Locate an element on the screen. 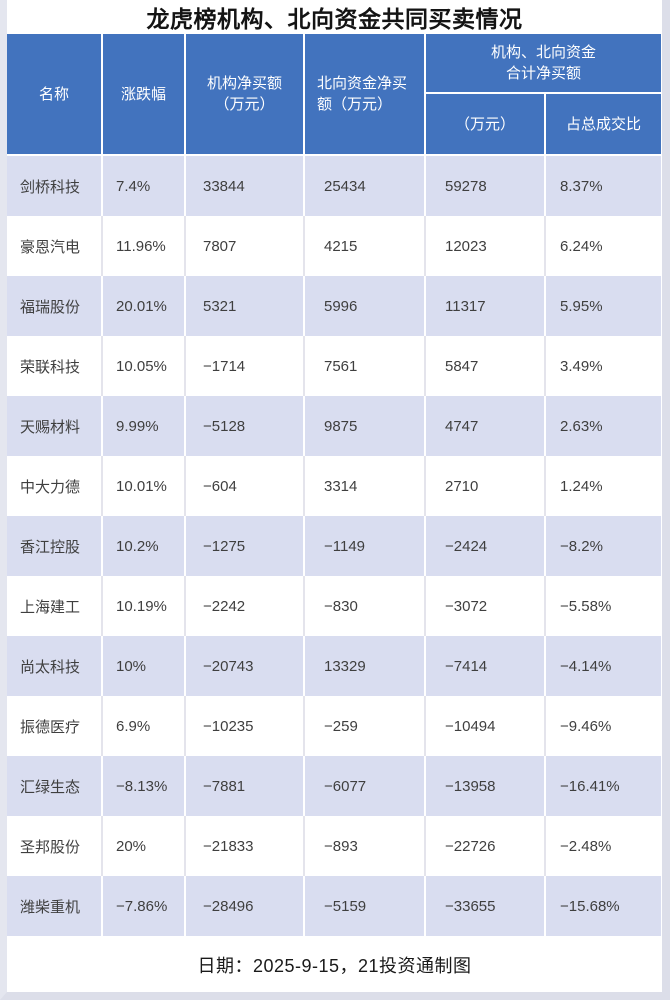 Image resolution: width=670 pixels, height=1000 pixels. table-row: 汇绿生态 −8.13% −7881 −6077 −13958 −16.41% is located at coordinates (334, 786).